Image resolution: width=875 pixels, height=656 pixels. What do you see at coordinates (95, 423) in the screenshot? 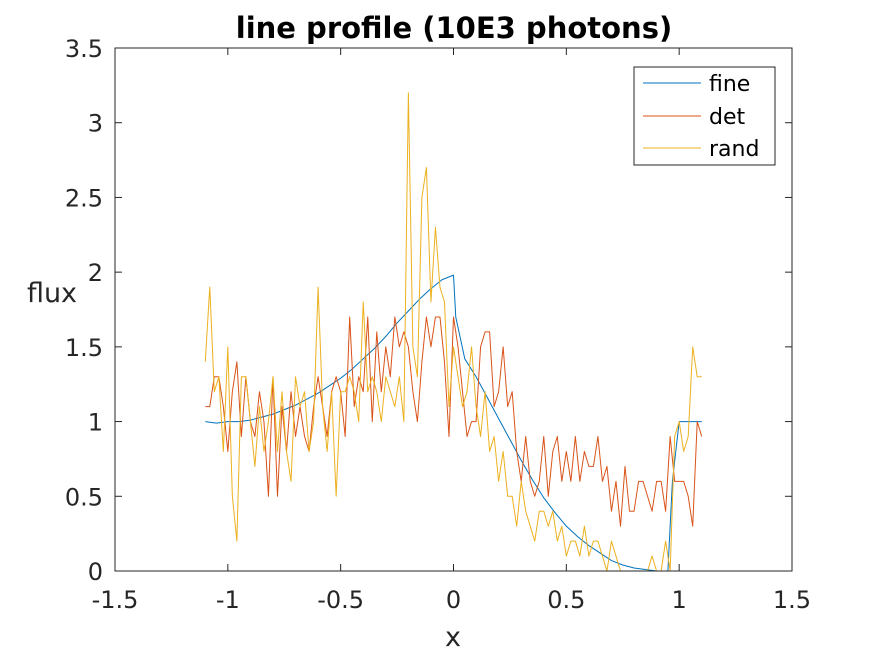
I see `y-tick-label: 1` at bounding box center [95, 423].